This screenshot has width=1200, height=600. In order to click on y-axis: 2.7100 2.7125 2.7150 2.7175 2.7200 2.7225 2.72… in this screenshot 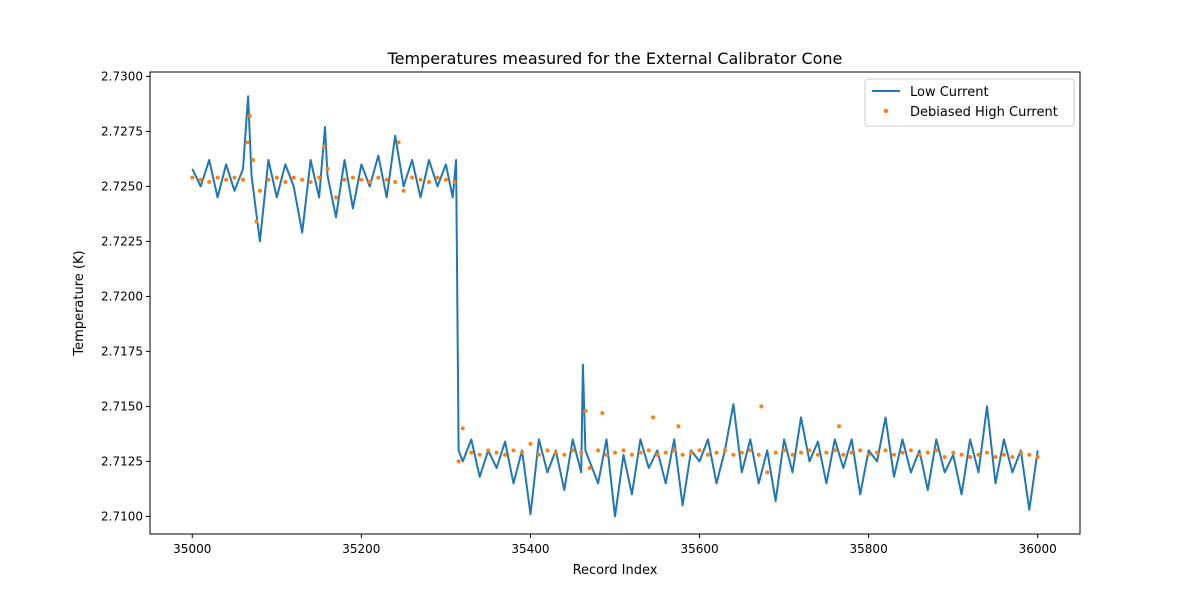, I will do `click(125, 296)`.